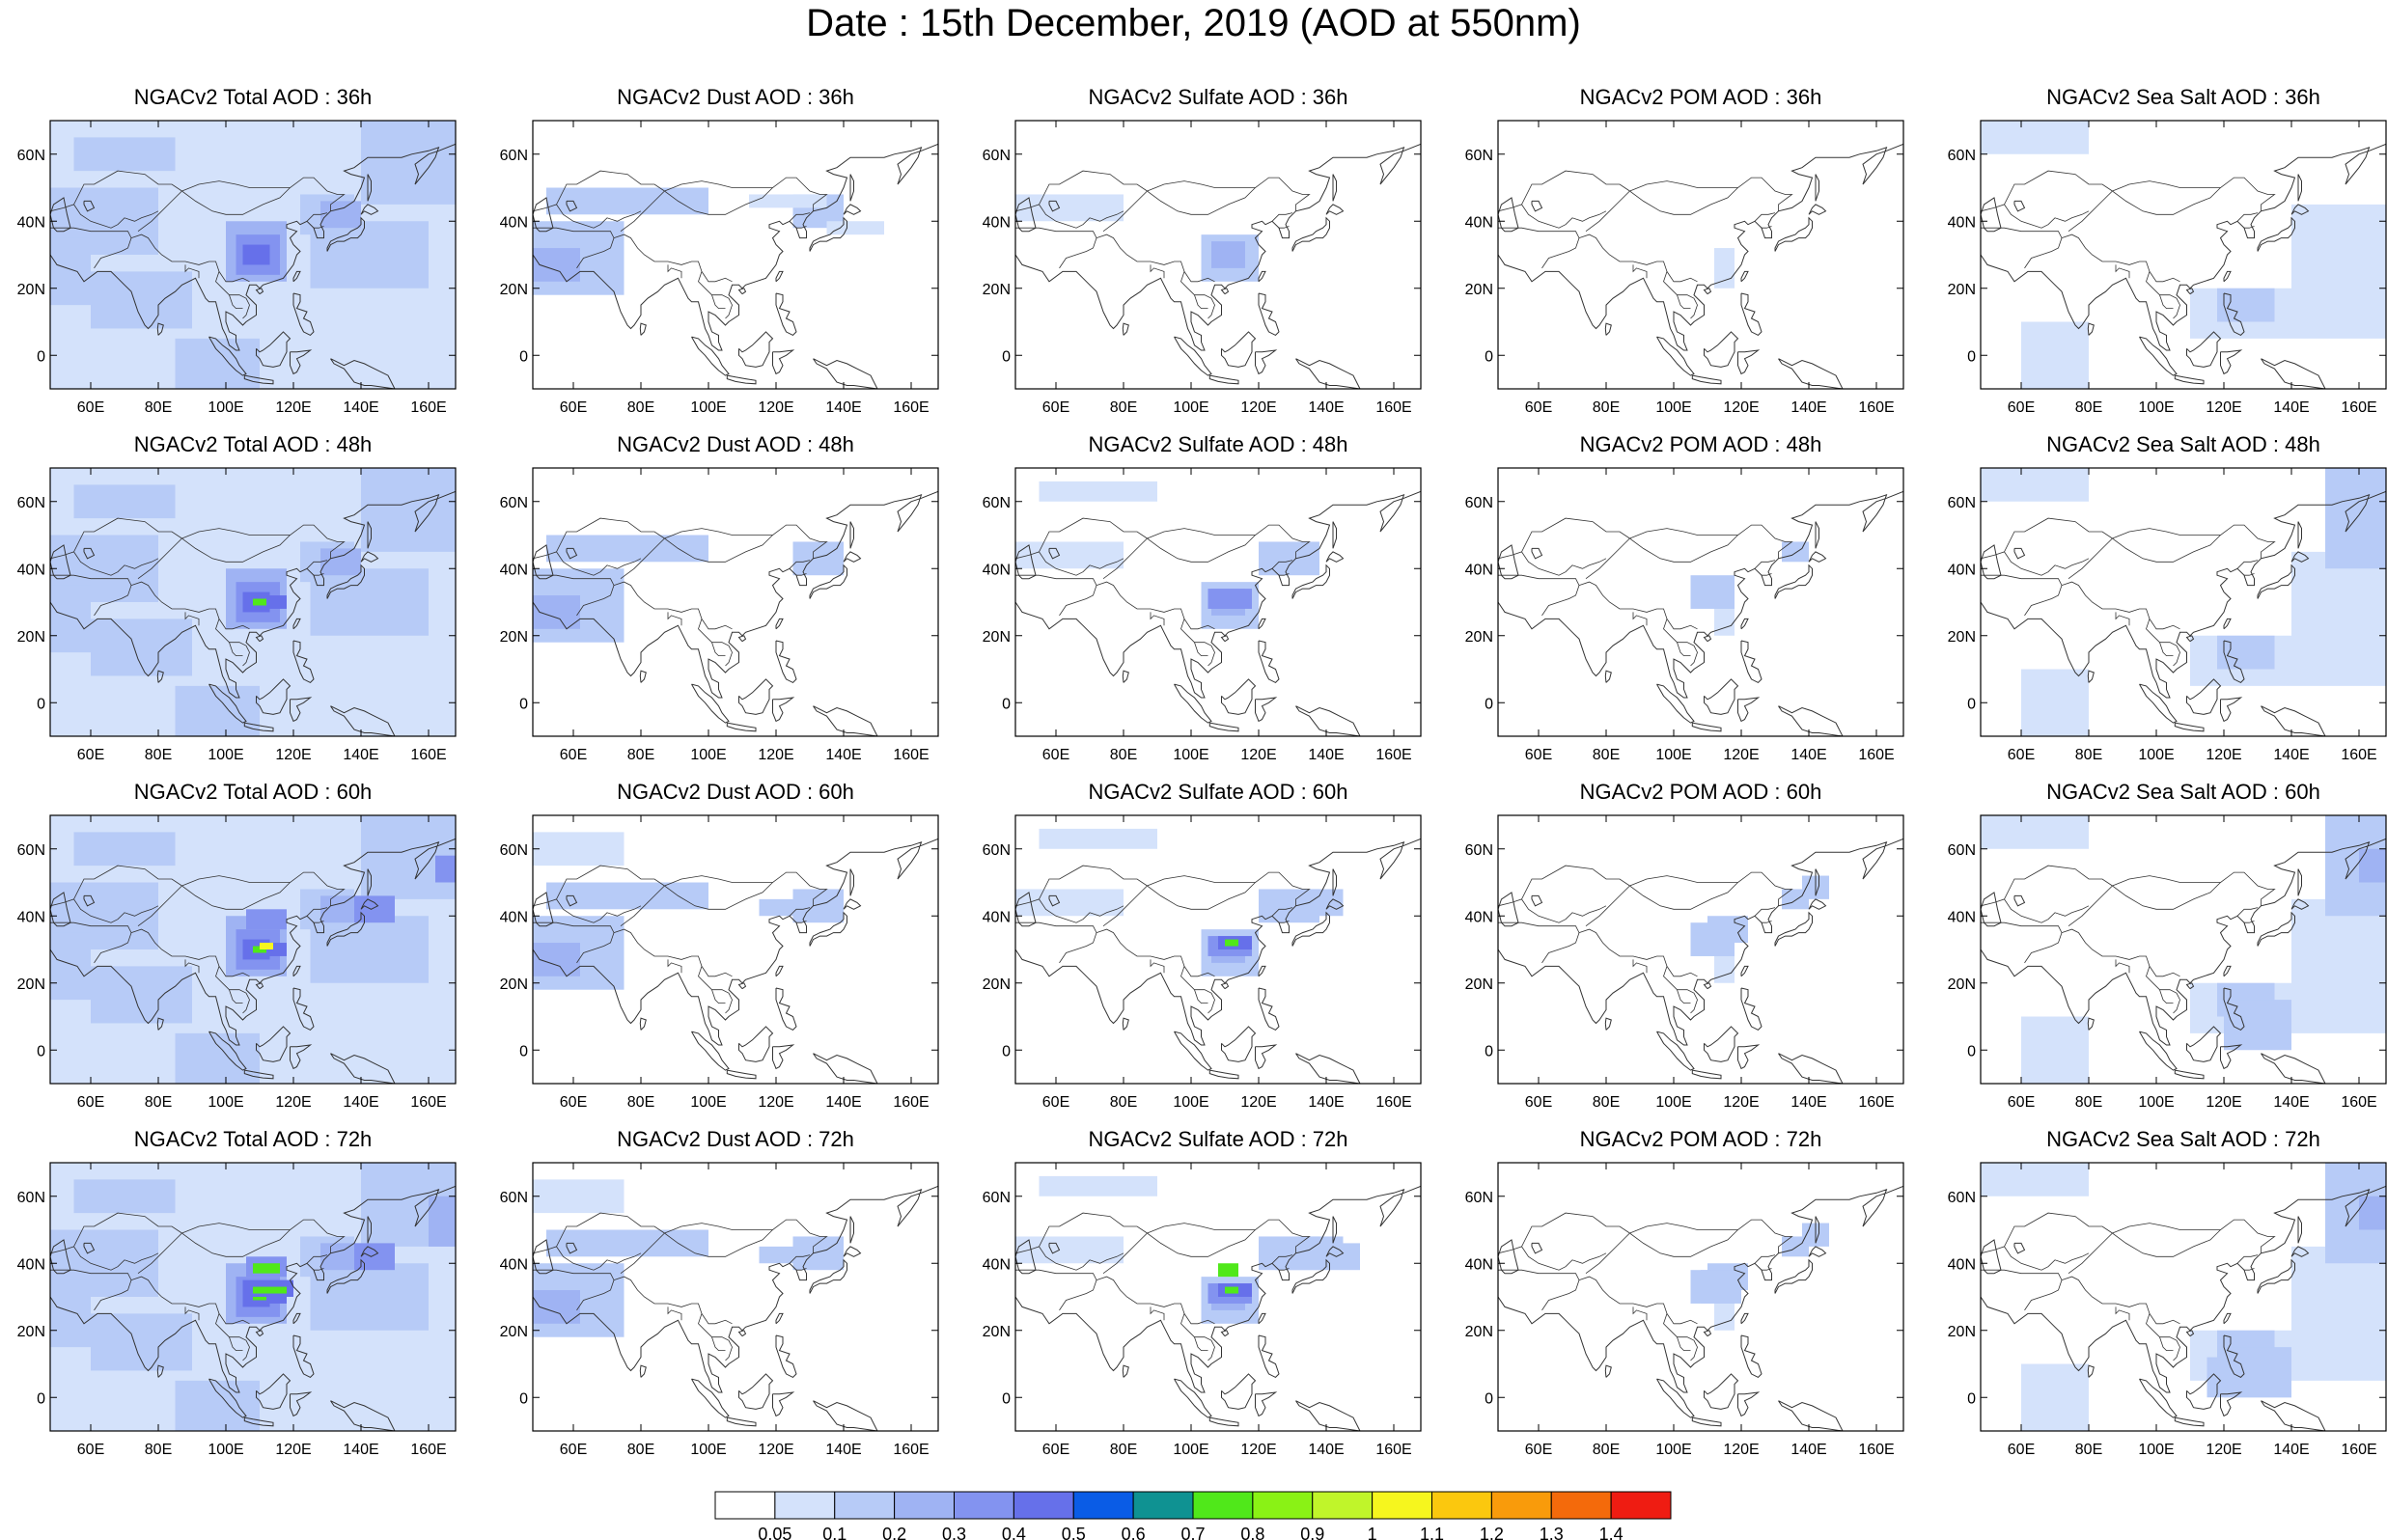 The height and width of the screenshot is (1540, 2387). What do you see at coordinates (1479, 1198) in the screenshot?
I see `lat-tick-label: 60N` at bounding box center [1479, 1198].